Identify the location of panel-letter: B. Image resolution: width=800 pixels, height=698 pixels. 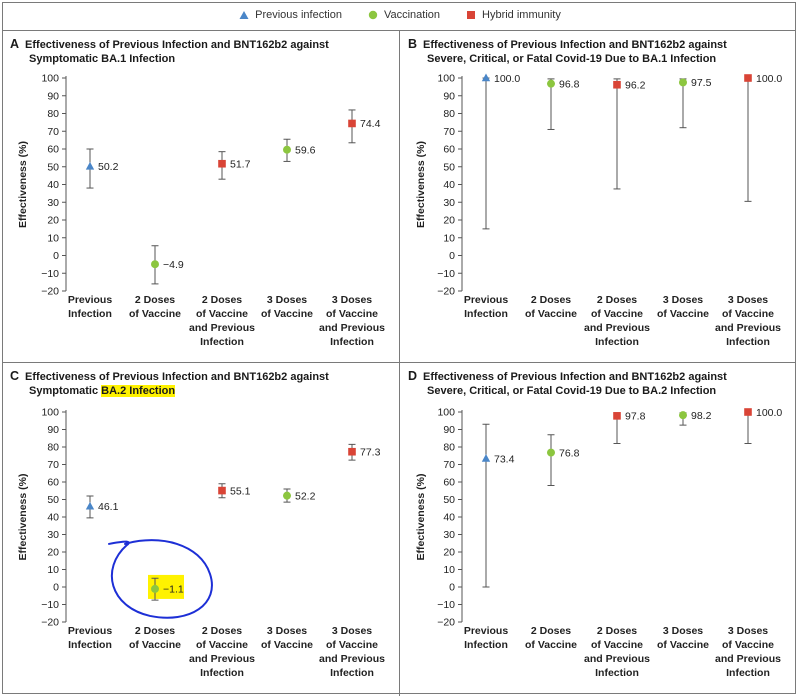
(413, 44).